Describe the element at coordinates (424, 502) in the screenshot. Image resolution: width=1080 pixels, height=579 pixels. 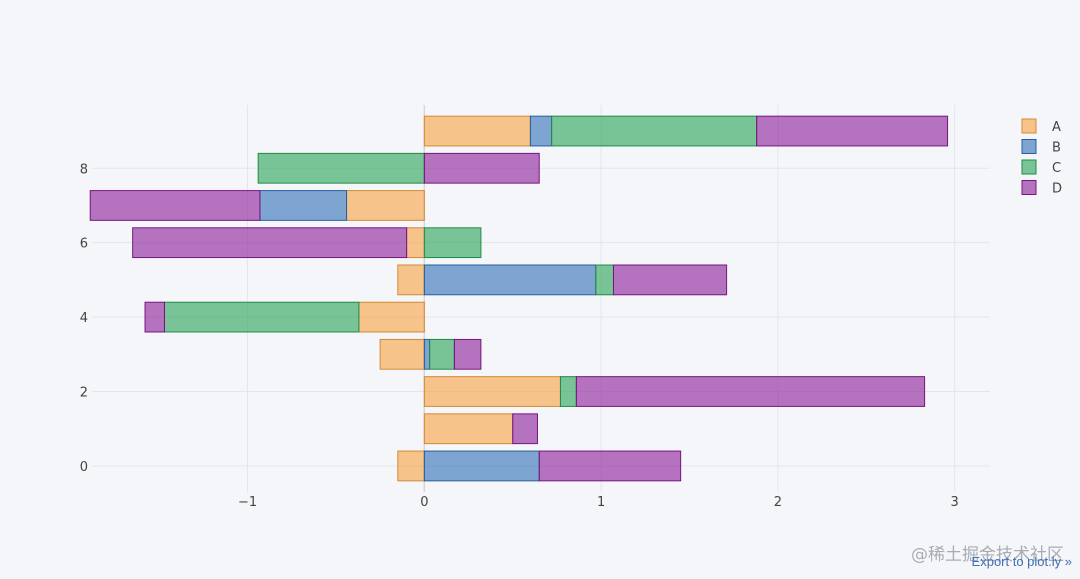
I see `x-tick-label: 0` at that location.